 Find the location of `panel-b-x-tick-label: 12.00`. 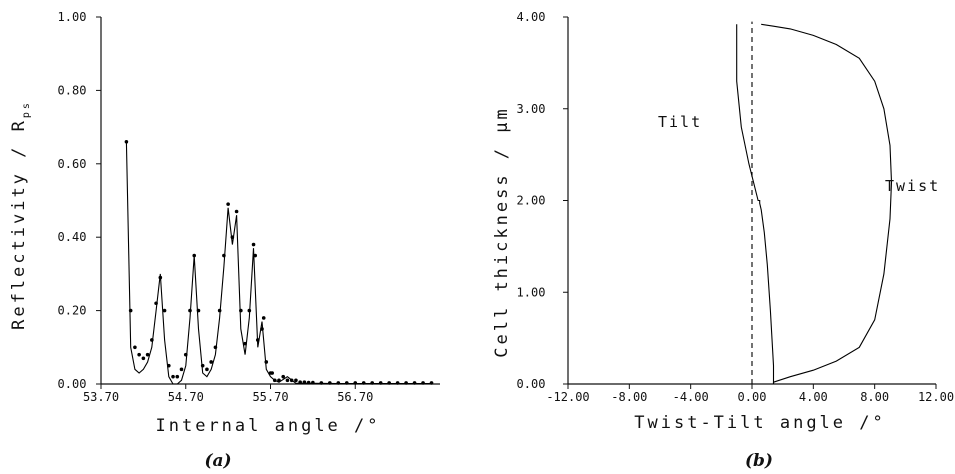

panel-b-x-tick-label: 12.00 is located at coordinates (936, 397).